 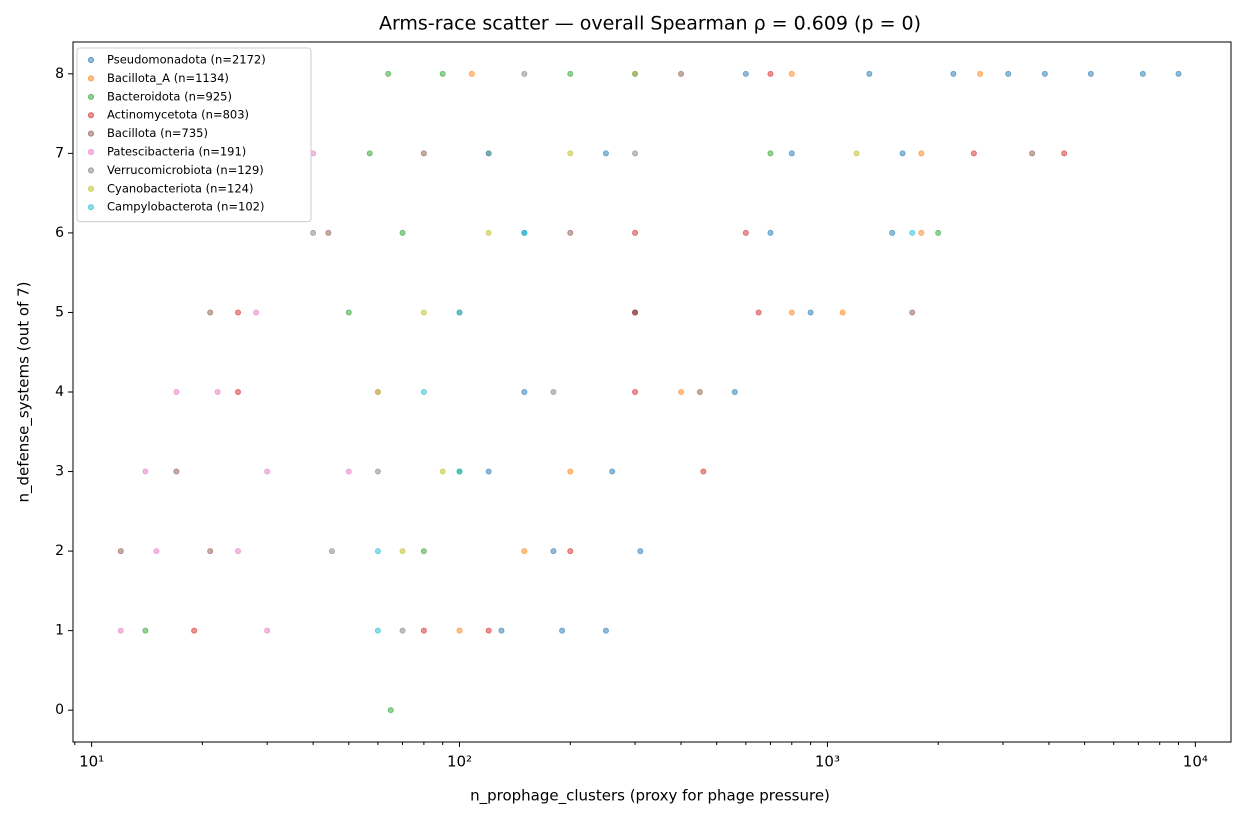 I want to click on y-tick-label: 3, so click(x=59, y=472).